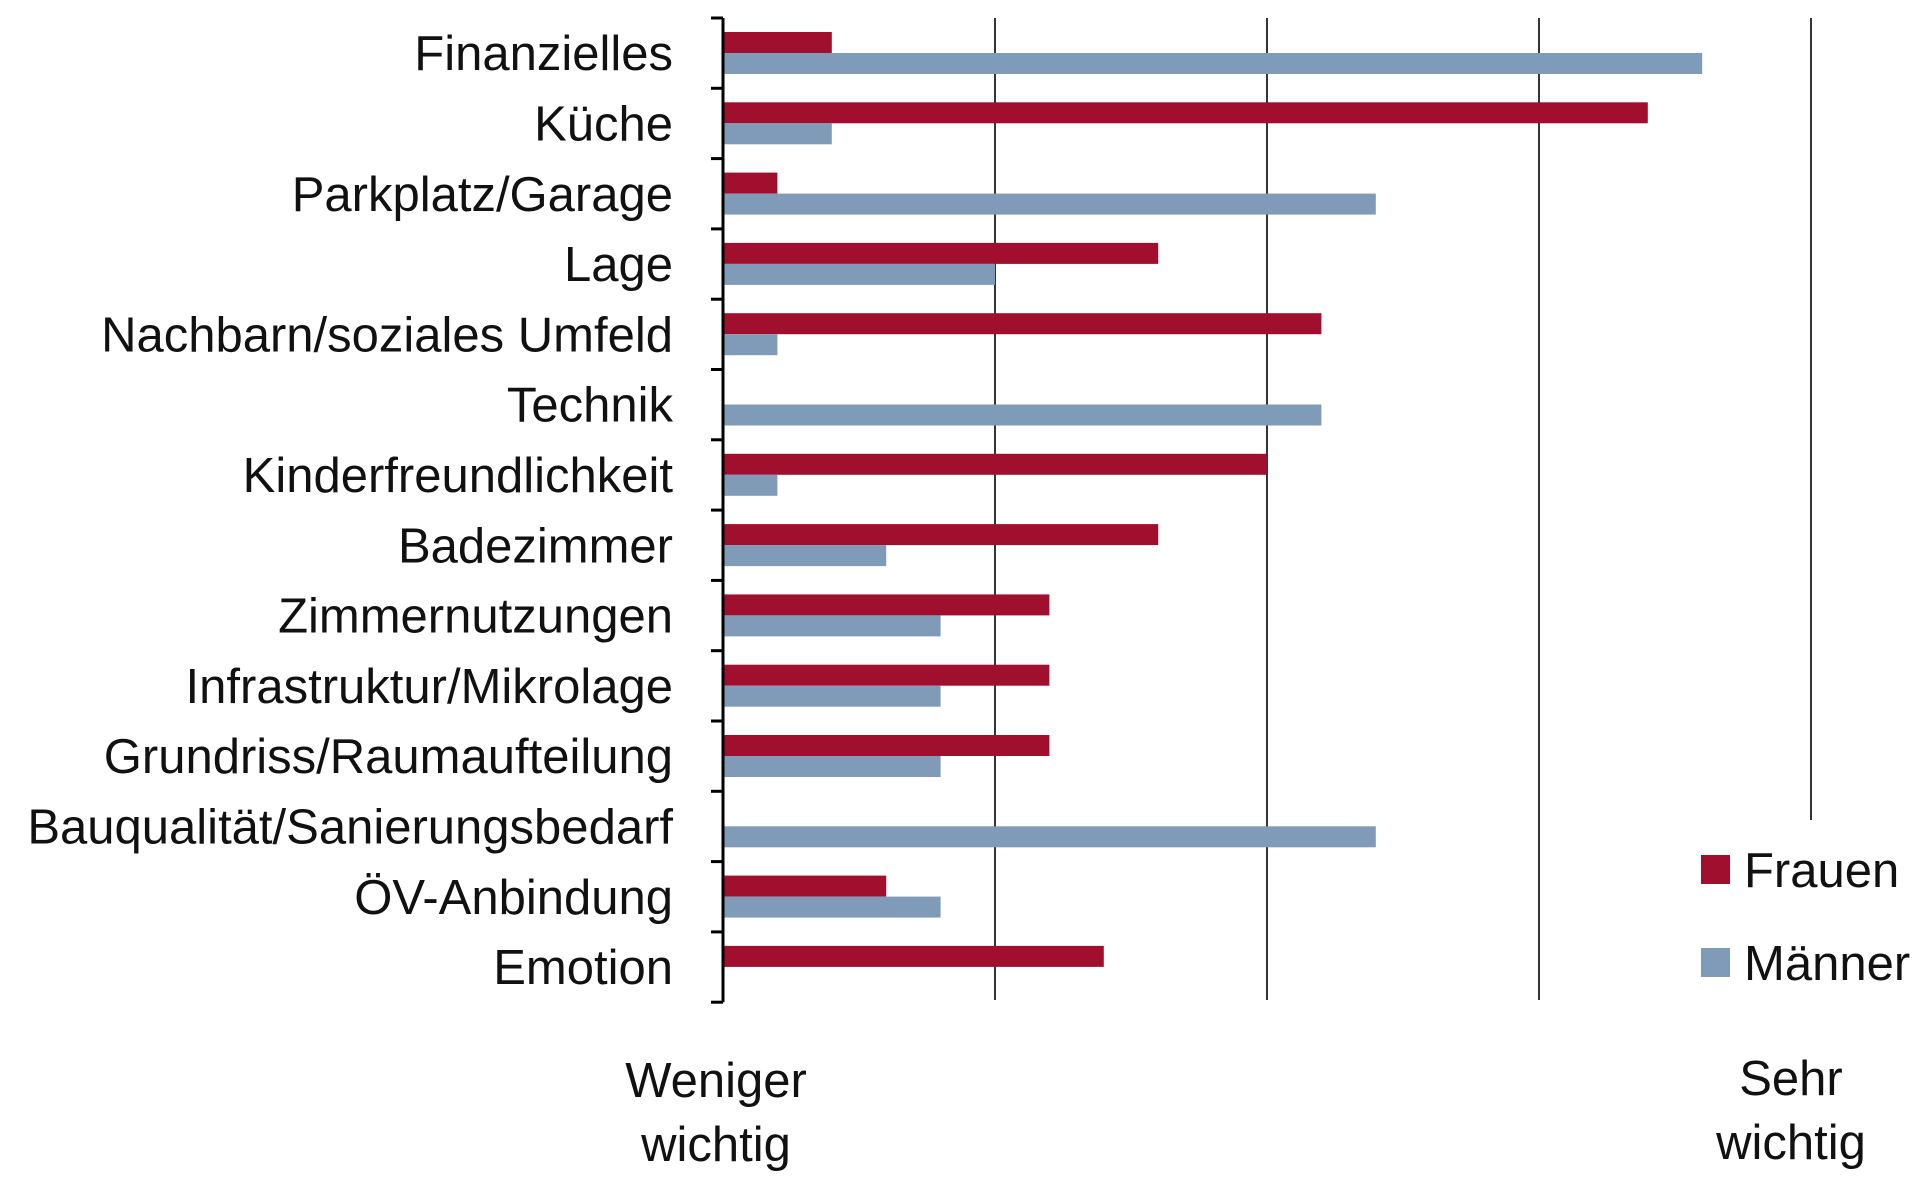  Describe the element at coordinates (513, 898) in the screenshot. I see `category-label: ÖV-Anbindung` at that location.